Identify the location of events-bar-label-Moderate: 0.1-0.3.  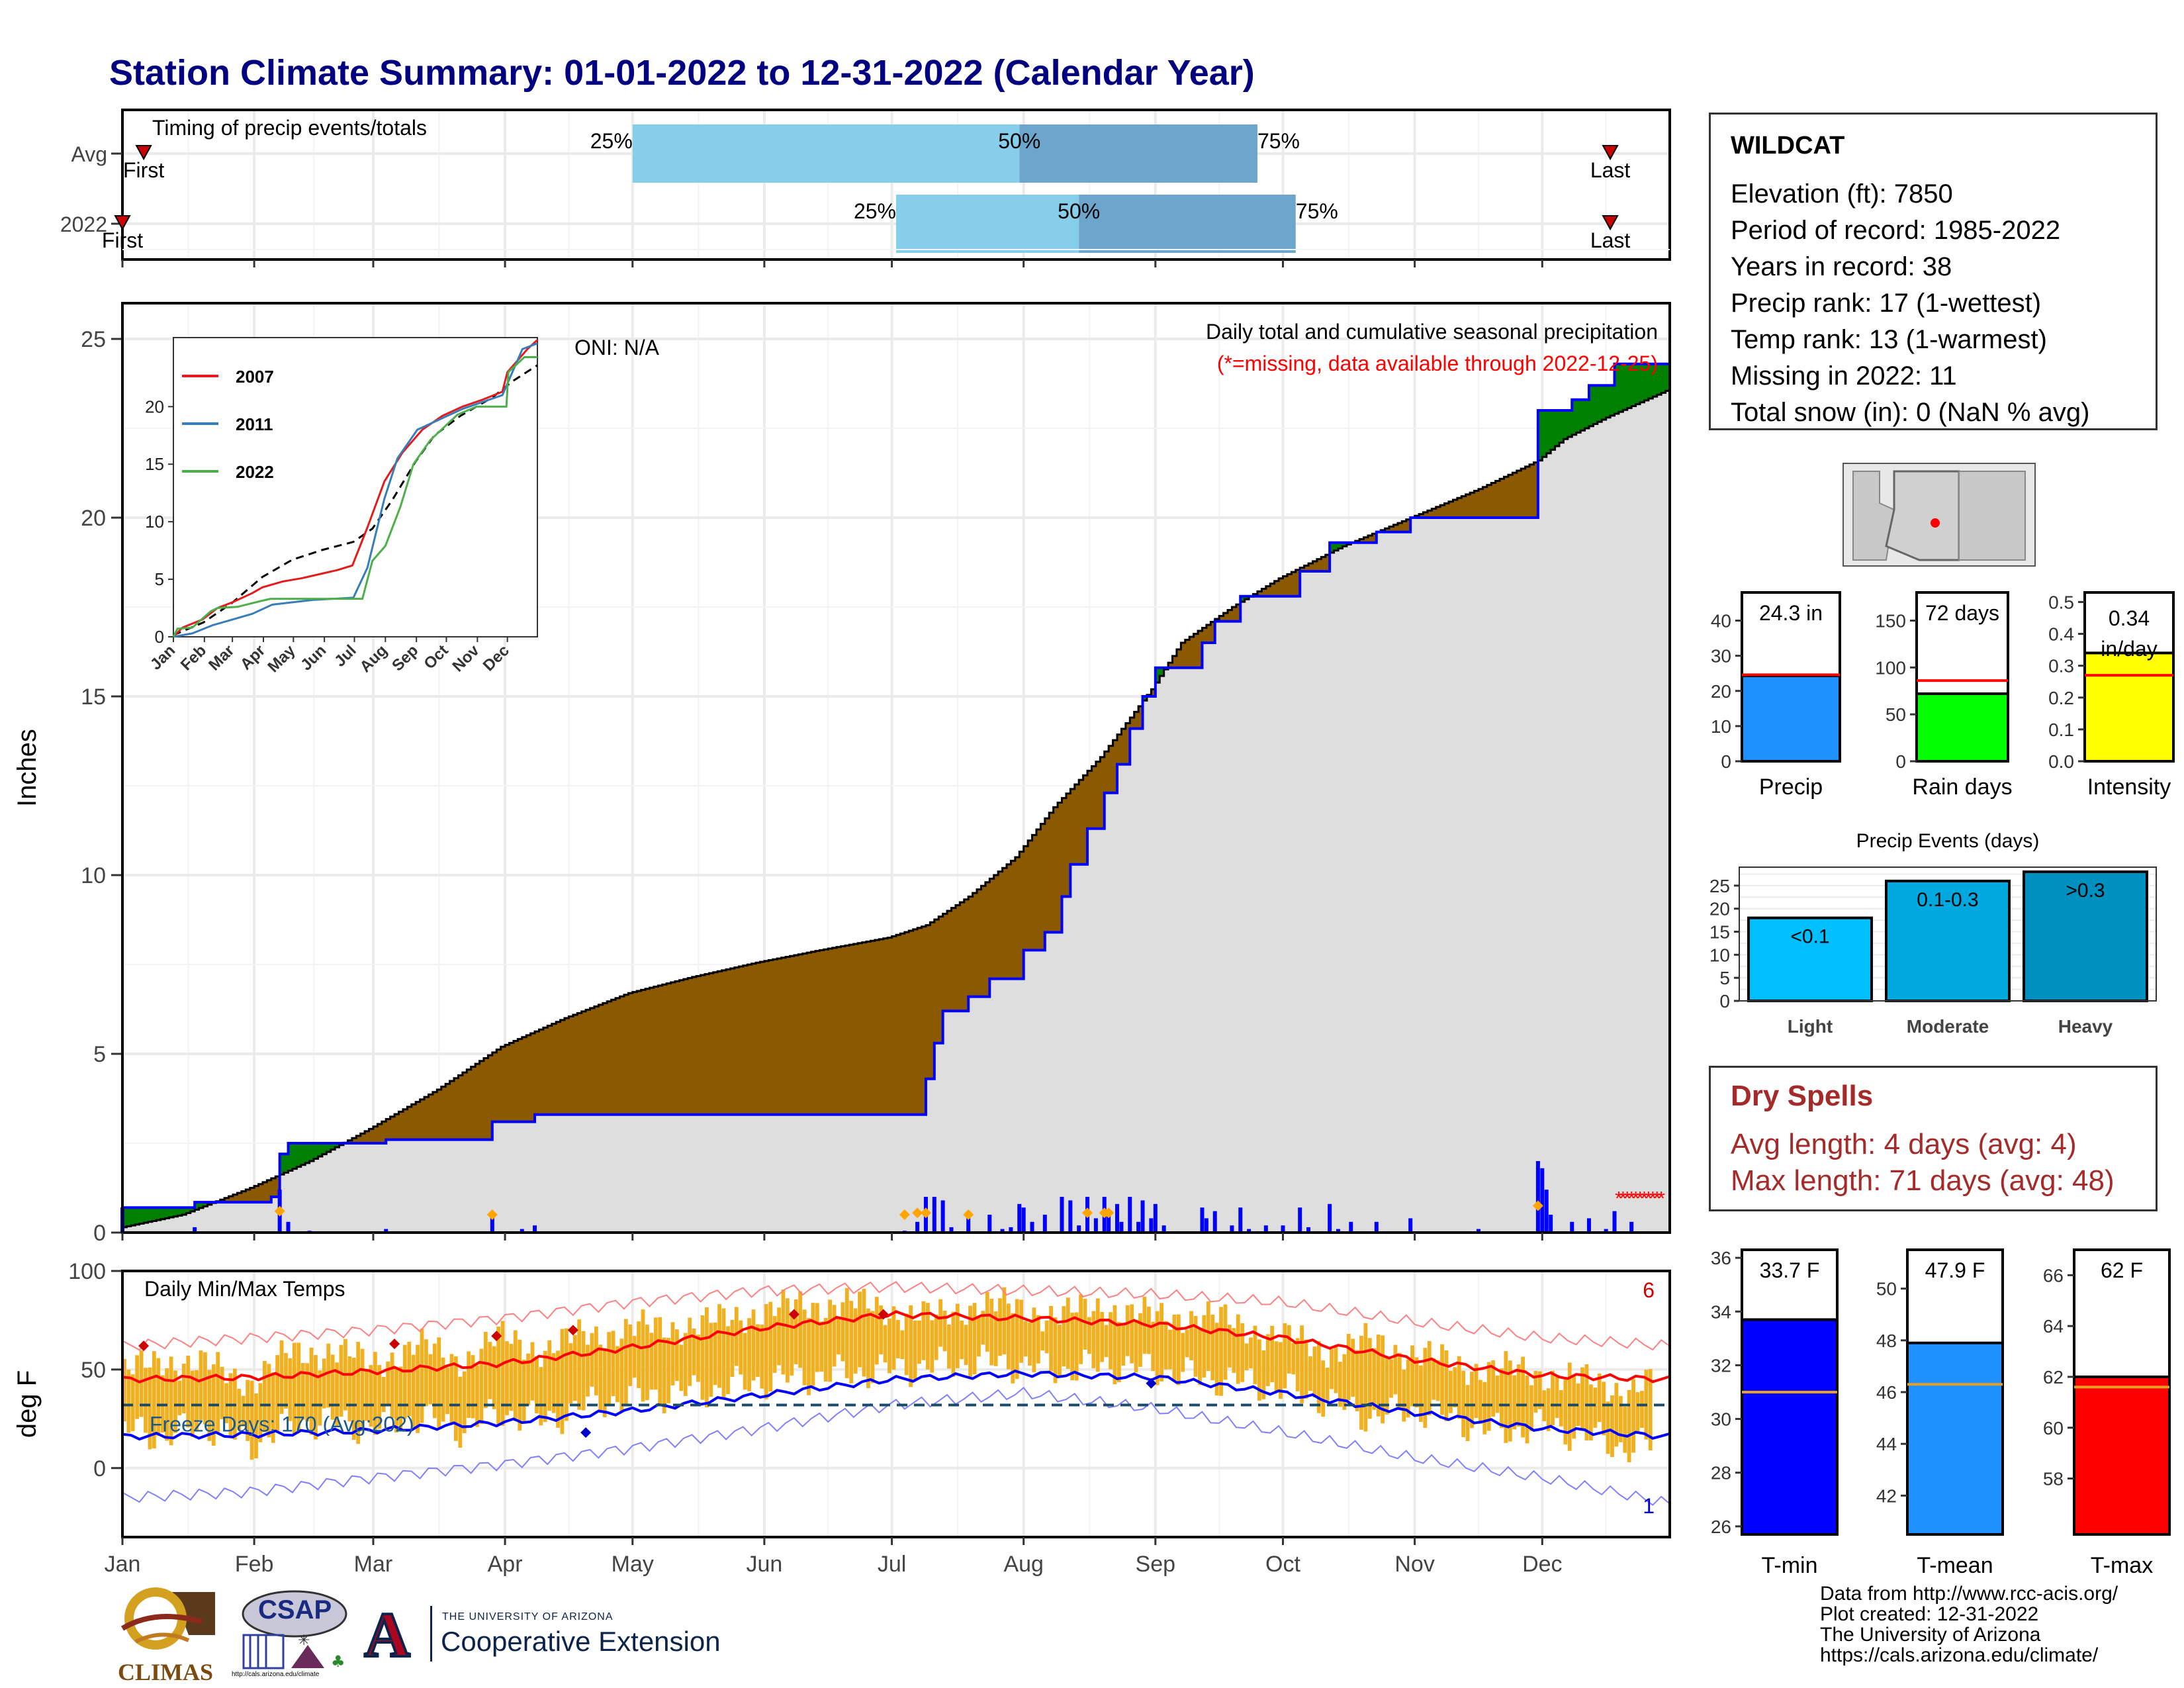
(1948, 900).